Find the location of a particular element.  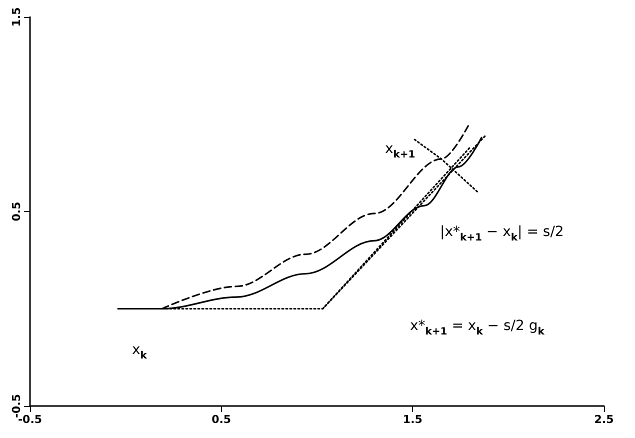

x-tick-label: 0.5 is located at coordinates (222, 419).